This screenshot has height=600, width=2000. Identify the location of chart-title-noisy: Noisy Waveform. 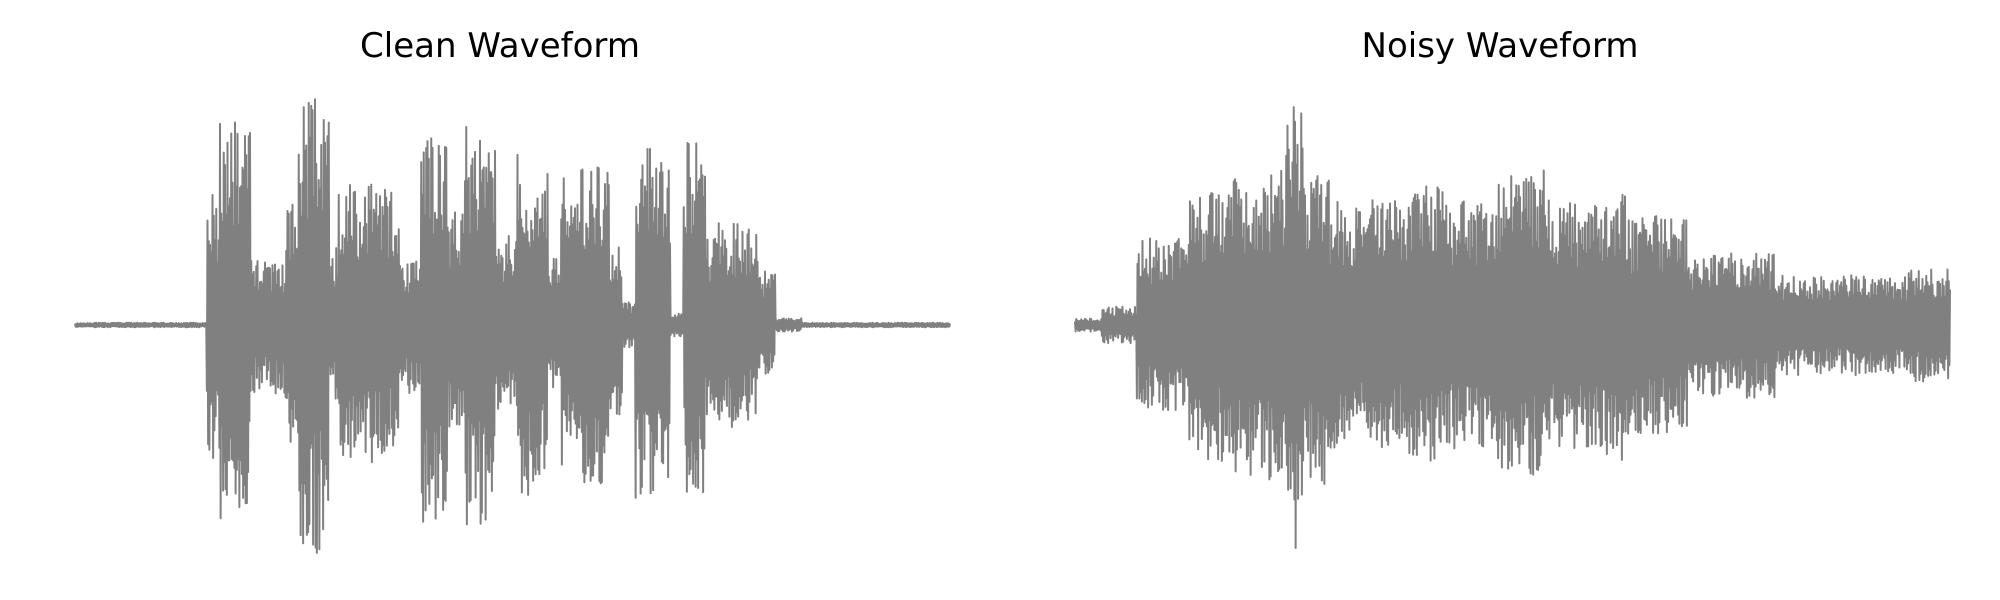
(1500, 46).